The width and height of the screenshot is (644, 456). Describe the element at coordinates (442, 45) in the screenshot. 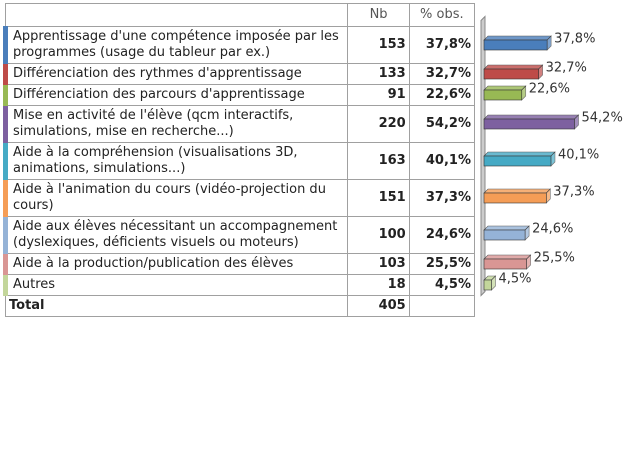

I see `percent: 37,8%` at that location.